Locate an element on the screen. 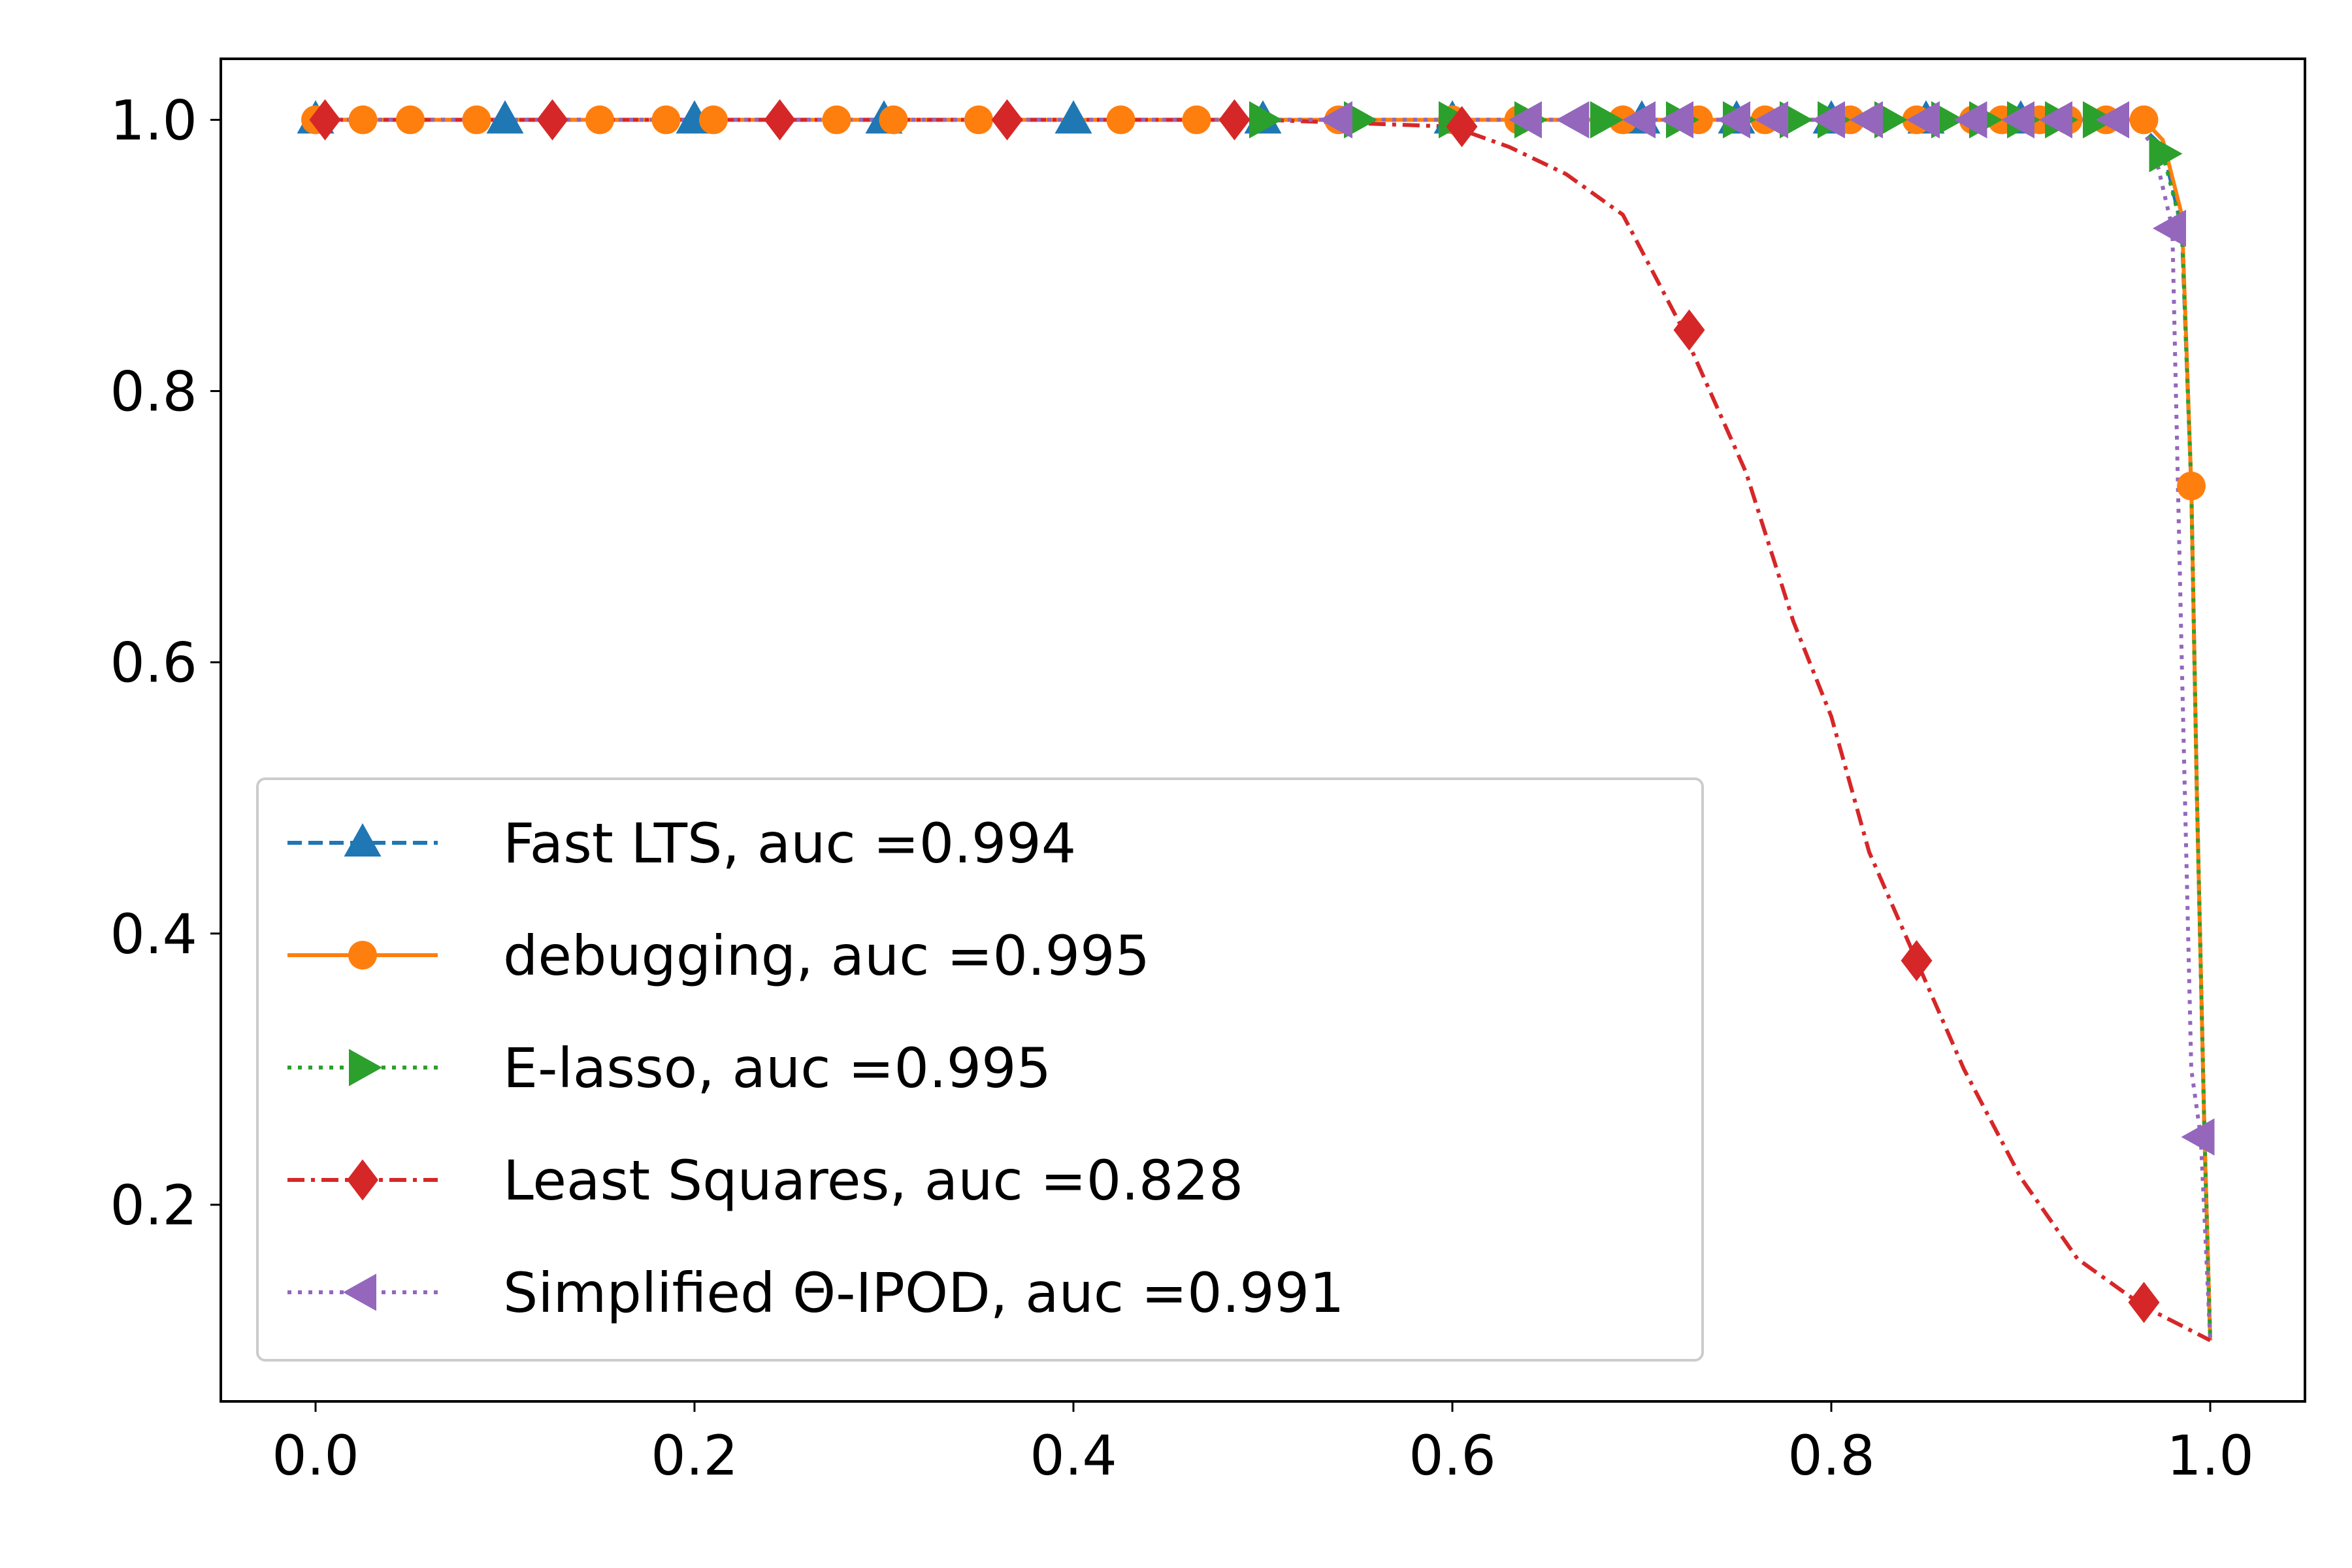 This screenshot has width=2352, height=1568. y-axis: 0.2 0.4 0.6 0.8 1.0 is located at coordinates (165, 662).